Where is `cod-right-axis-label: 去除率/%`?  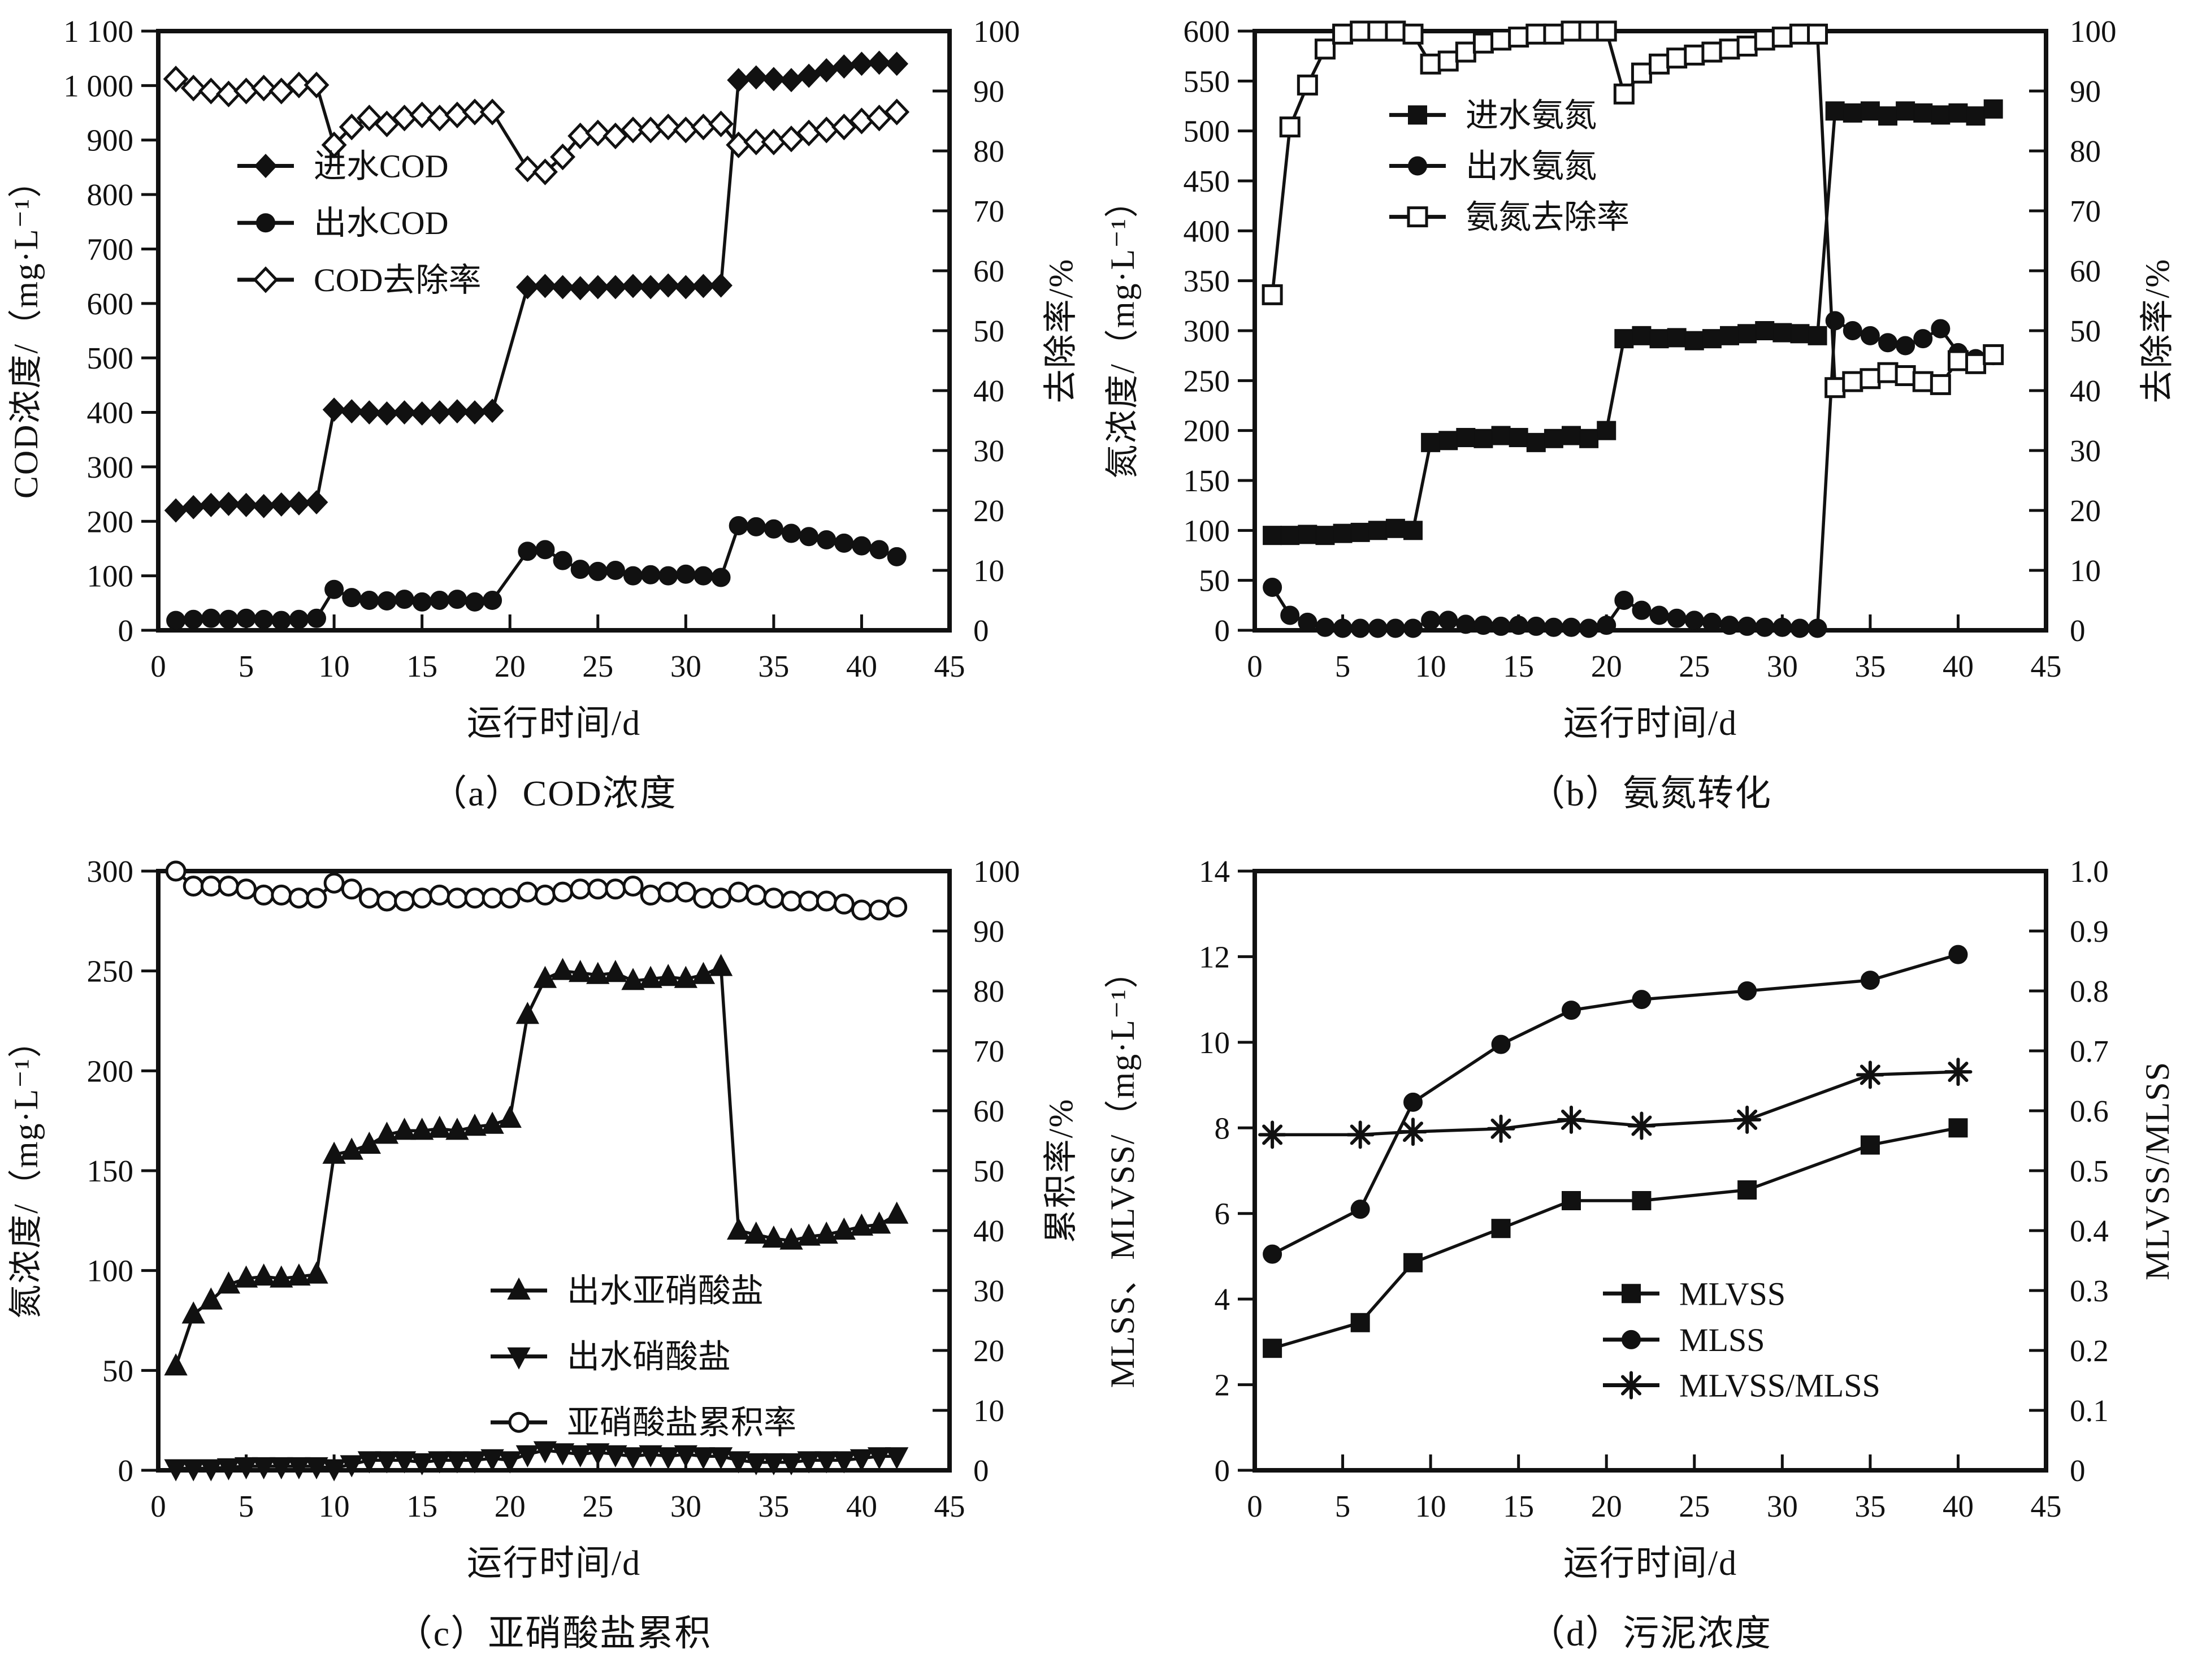 cod-right-axis-label: 去除率/% is located at coordinates (1061, 331).